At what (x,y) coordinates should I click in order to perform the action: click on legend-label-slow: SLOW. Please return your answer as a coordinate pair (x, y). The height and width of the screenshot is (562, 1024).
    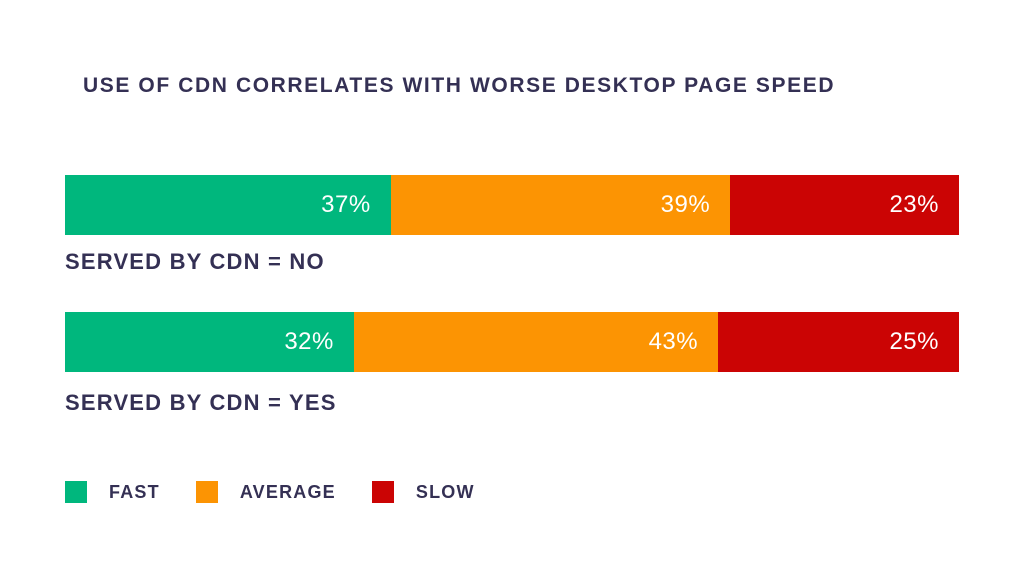
    Looking at the image, I should click on (445, 492).